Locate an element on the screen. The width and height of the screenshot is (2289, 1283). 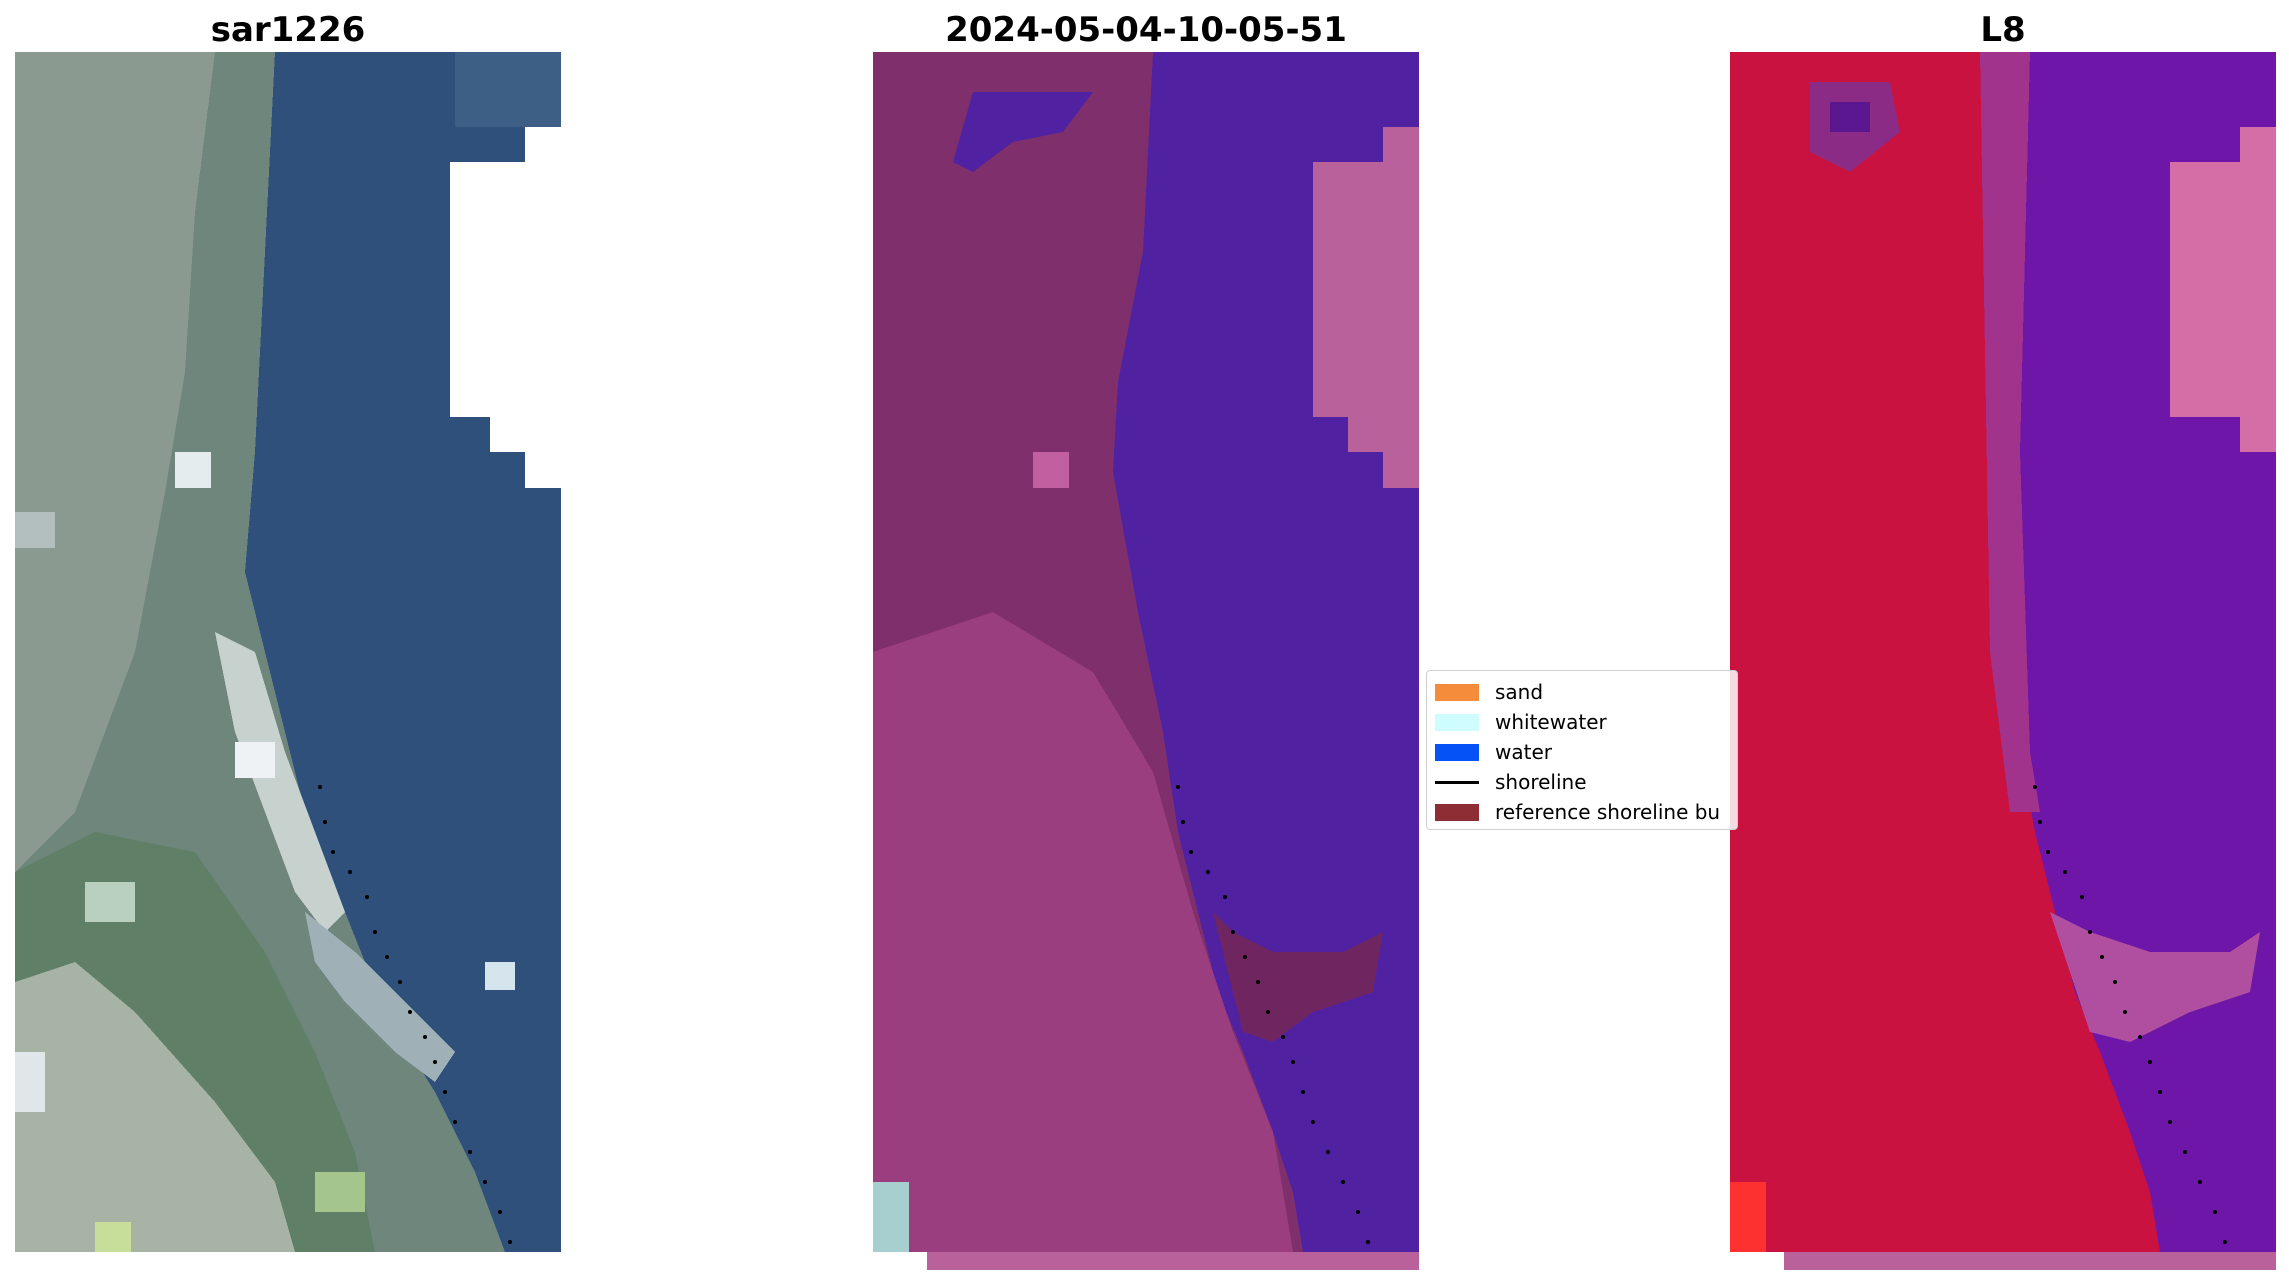
legend-item-sand: sand is located at coordinates (1489, 692).